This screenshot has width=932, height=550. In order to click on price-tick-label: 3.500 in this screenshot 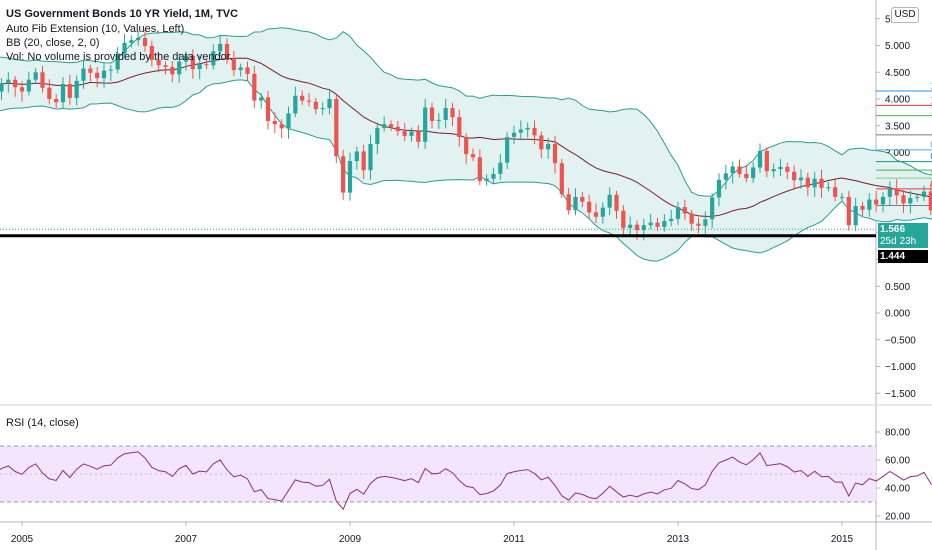, I will do `click(897, 126)`.